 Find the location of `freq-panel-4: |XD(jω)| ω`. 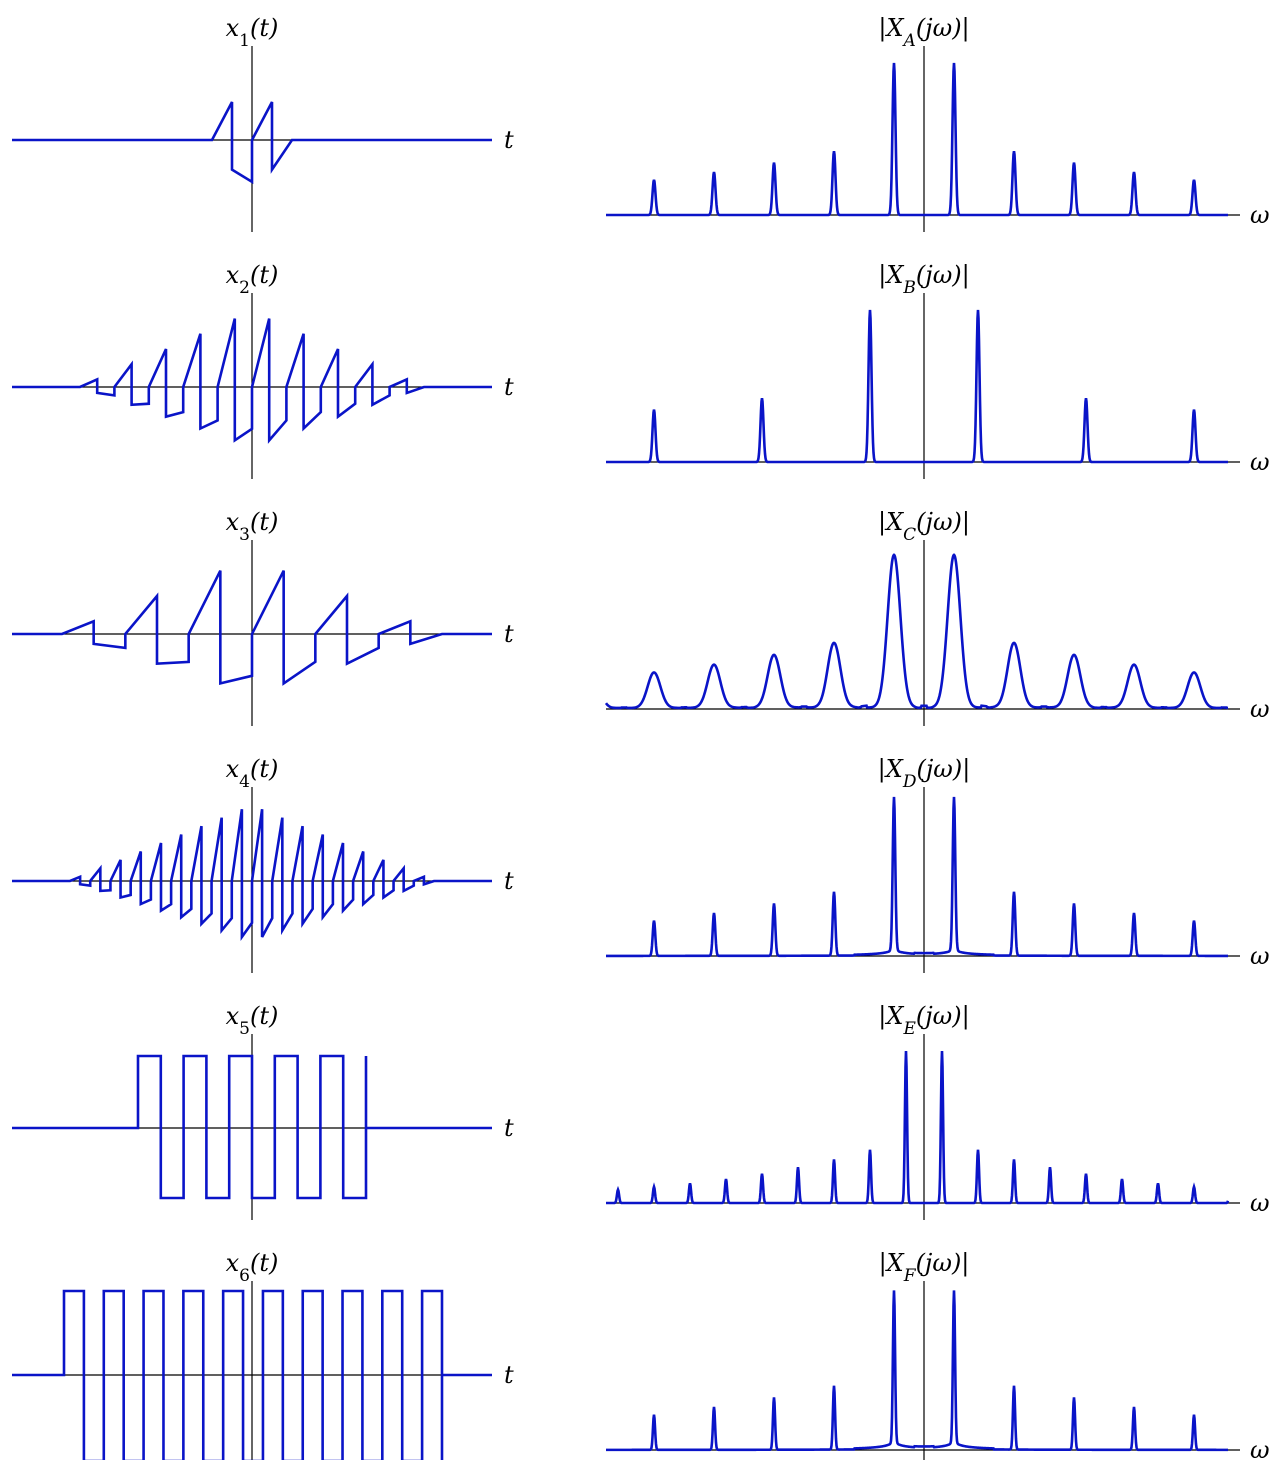

freq-panel-4: |XD(jω)| ω is located at coordinates (938, 864).